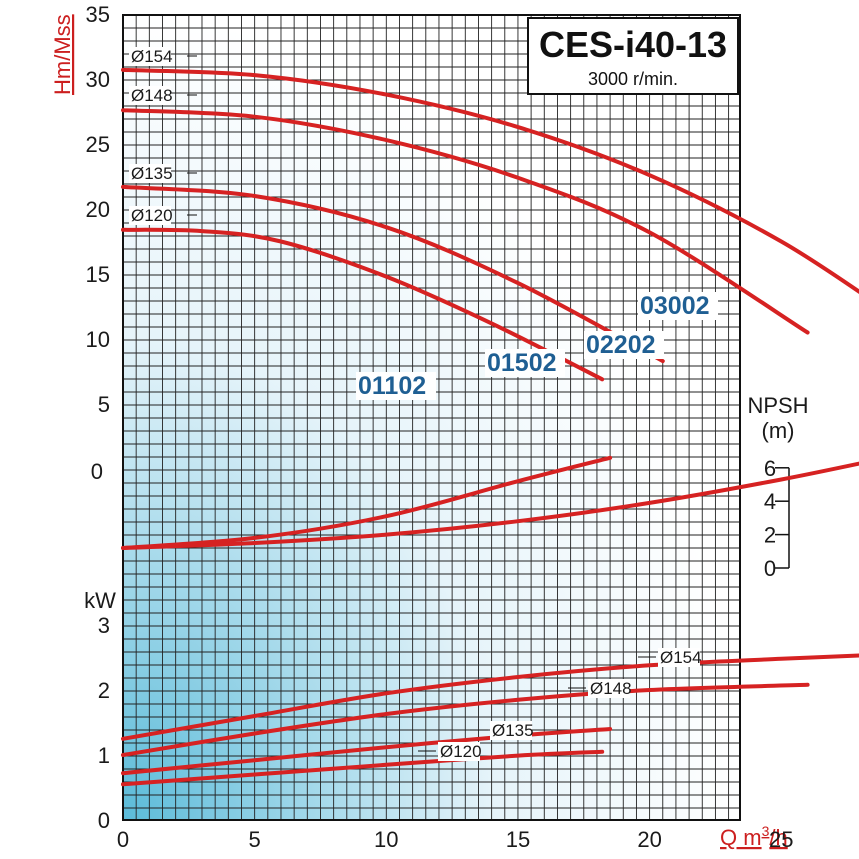 The width and height of the screenshot is (859, 859). Describe the element at coordinates (104, 690) in the screenshot. I see `power-tick-label: 2` at that location.